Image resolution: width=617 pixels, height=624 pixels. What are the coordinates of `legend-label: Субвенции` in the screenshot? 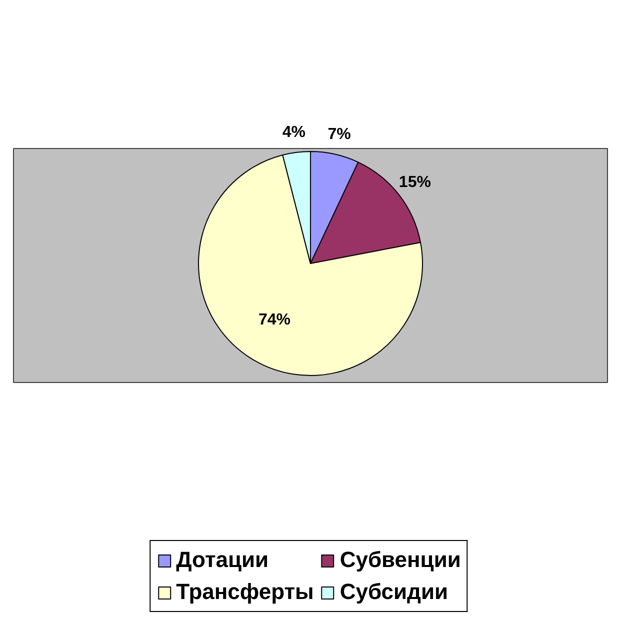 It's located at (400, 560).